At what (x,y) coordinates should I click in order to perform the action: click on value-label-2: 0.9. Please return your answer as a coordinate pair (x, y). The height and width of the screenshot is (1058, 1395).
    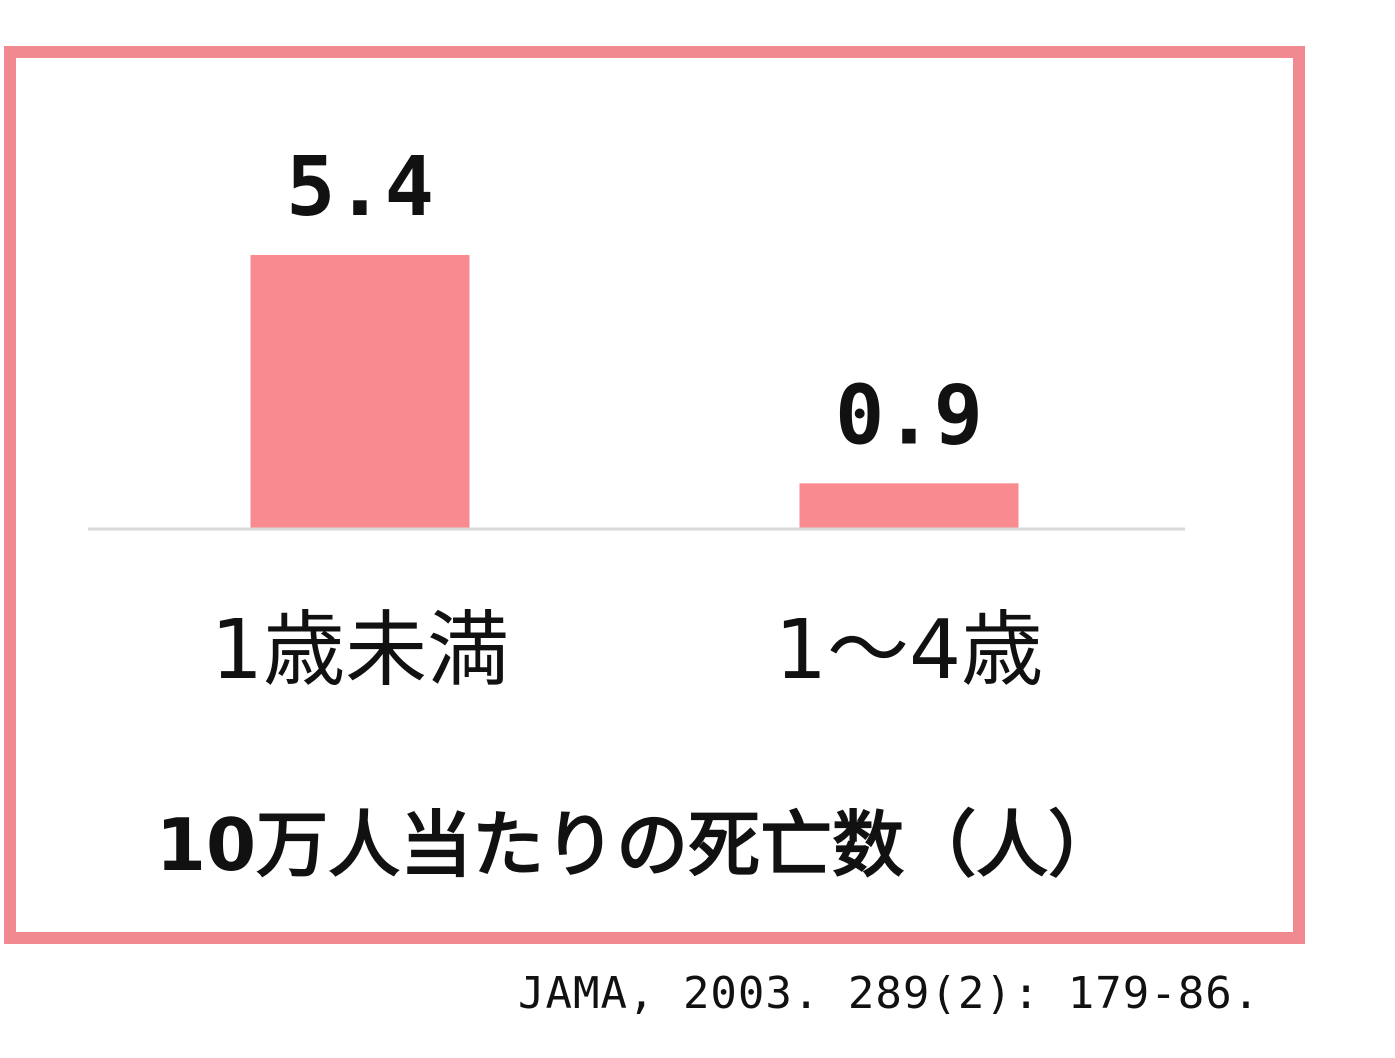
    Looking at the image, I should click on (909, 415).